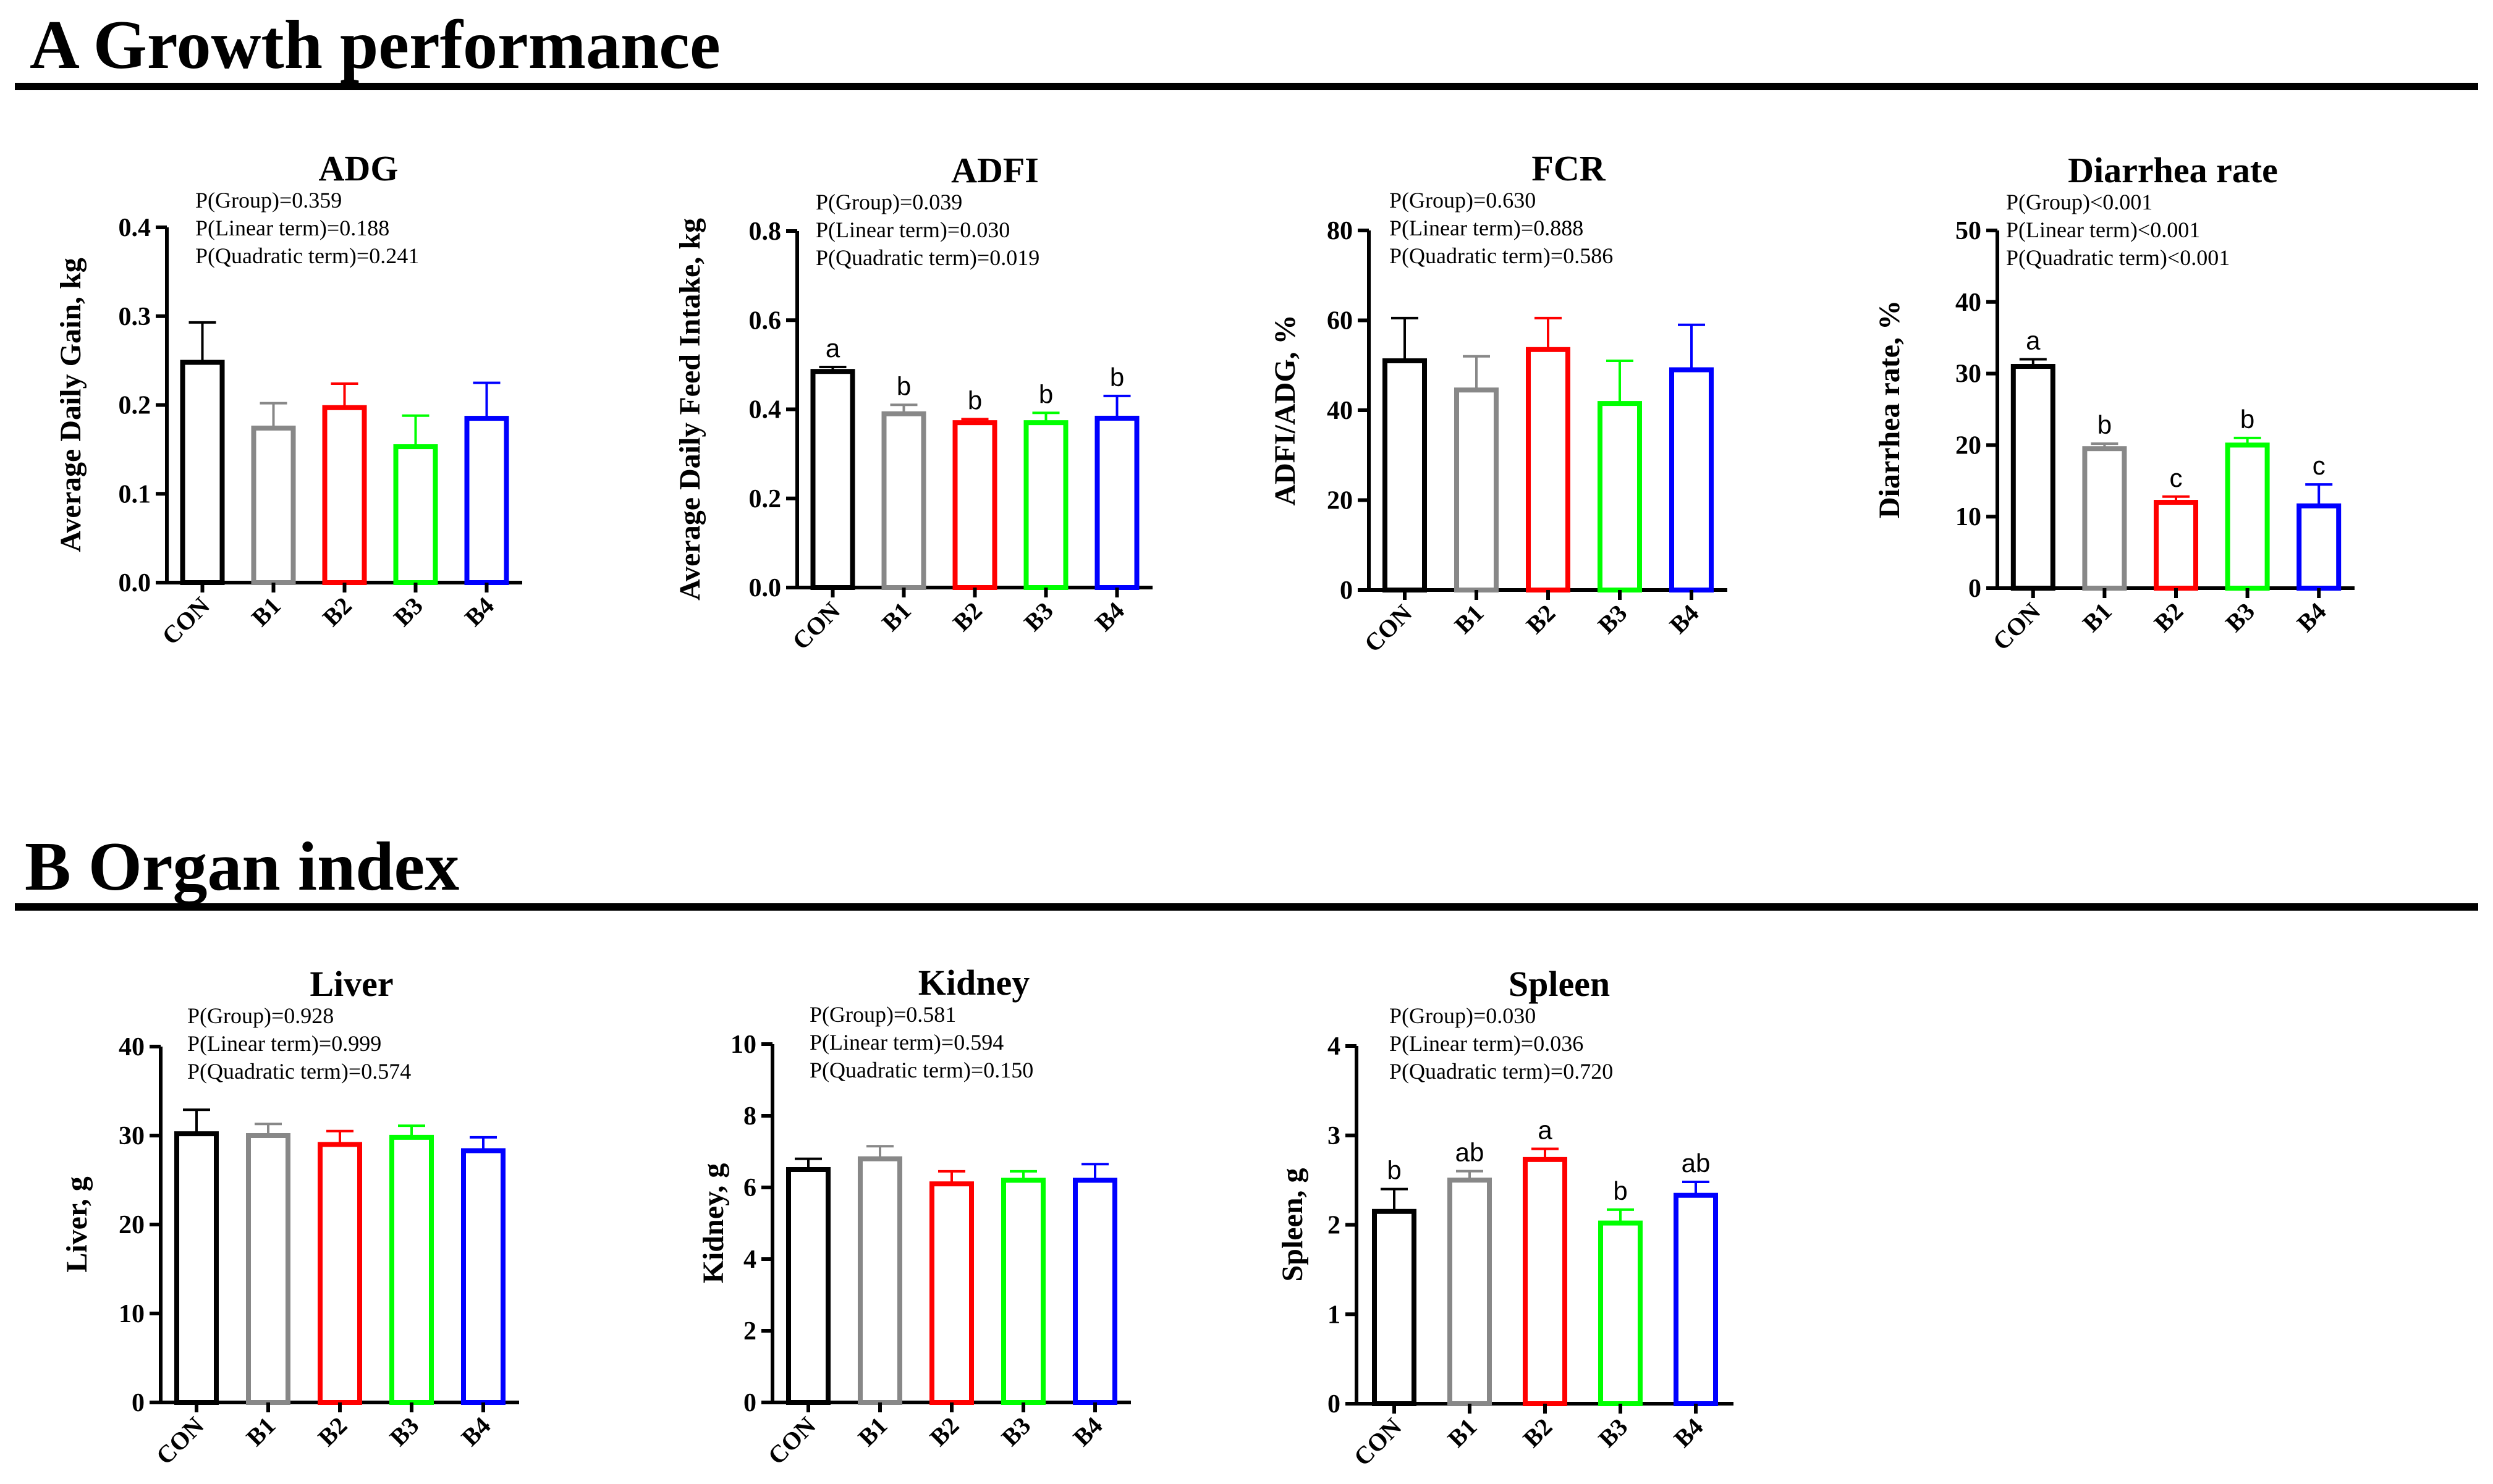  What do you see at coordinates (922, 1070) in the screenshot?
I see `stat-line: P(Quadratic term)=0.150` at bounding box center [922, 1070].